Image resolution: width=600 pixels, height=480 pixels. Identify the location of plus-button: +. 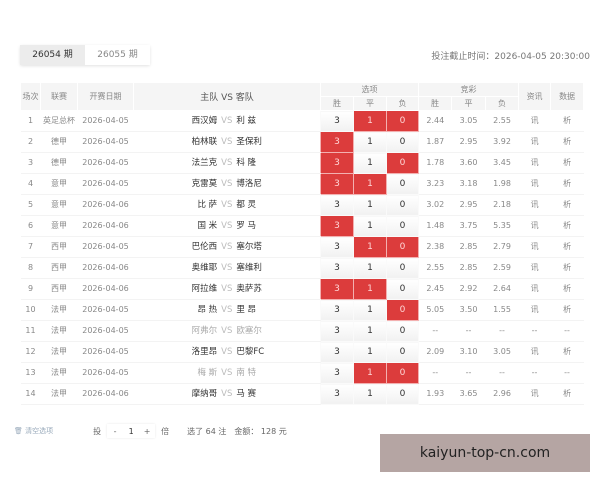
(147, 431).